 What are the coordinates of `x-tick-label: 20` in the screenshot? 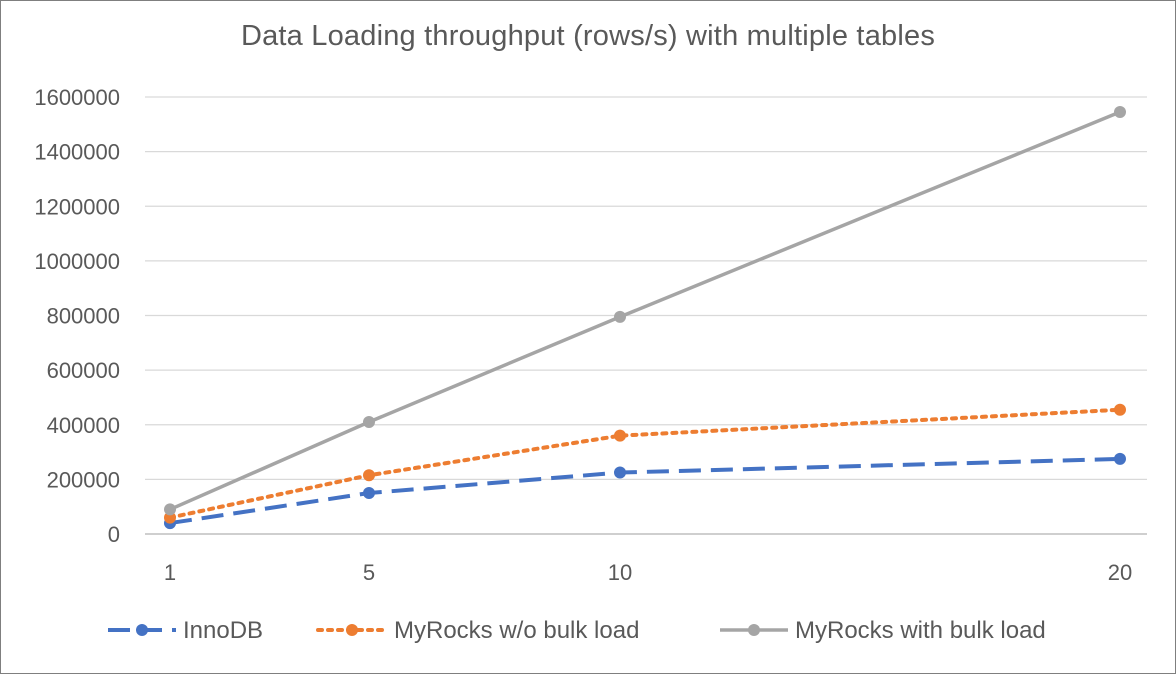 It's located at (1120, 572).